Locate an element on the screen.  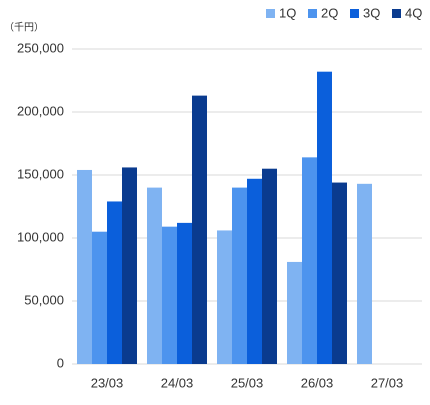
y-tick-label: 250,000 is located at coordinates (40, 47).